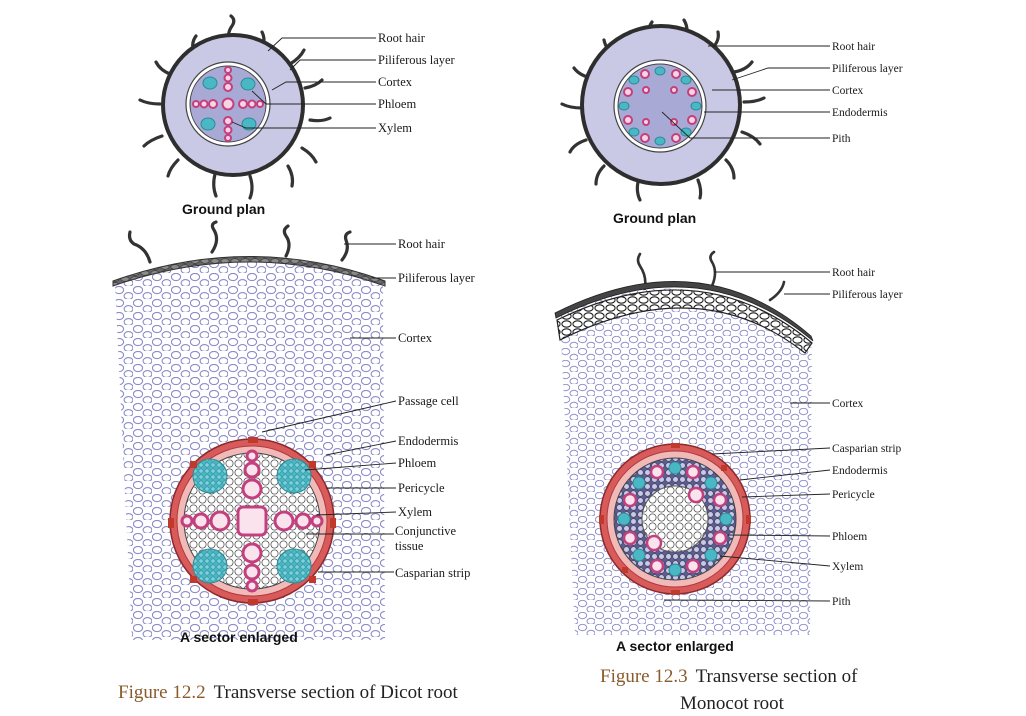  I want to click on monocot-gp-label-endodermis: Endodermis, so click(860, 113).